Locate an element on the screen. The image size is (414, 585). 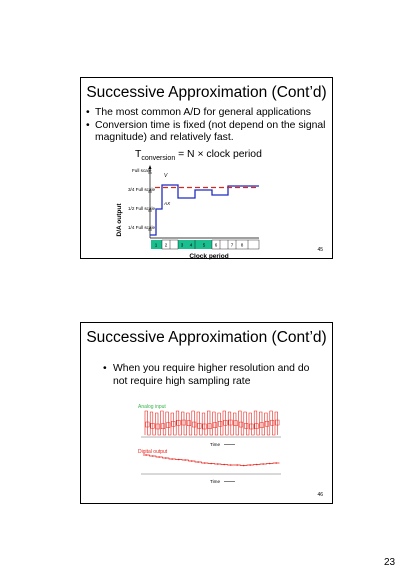
dac-output-trace is located at coordinates (204, 210).